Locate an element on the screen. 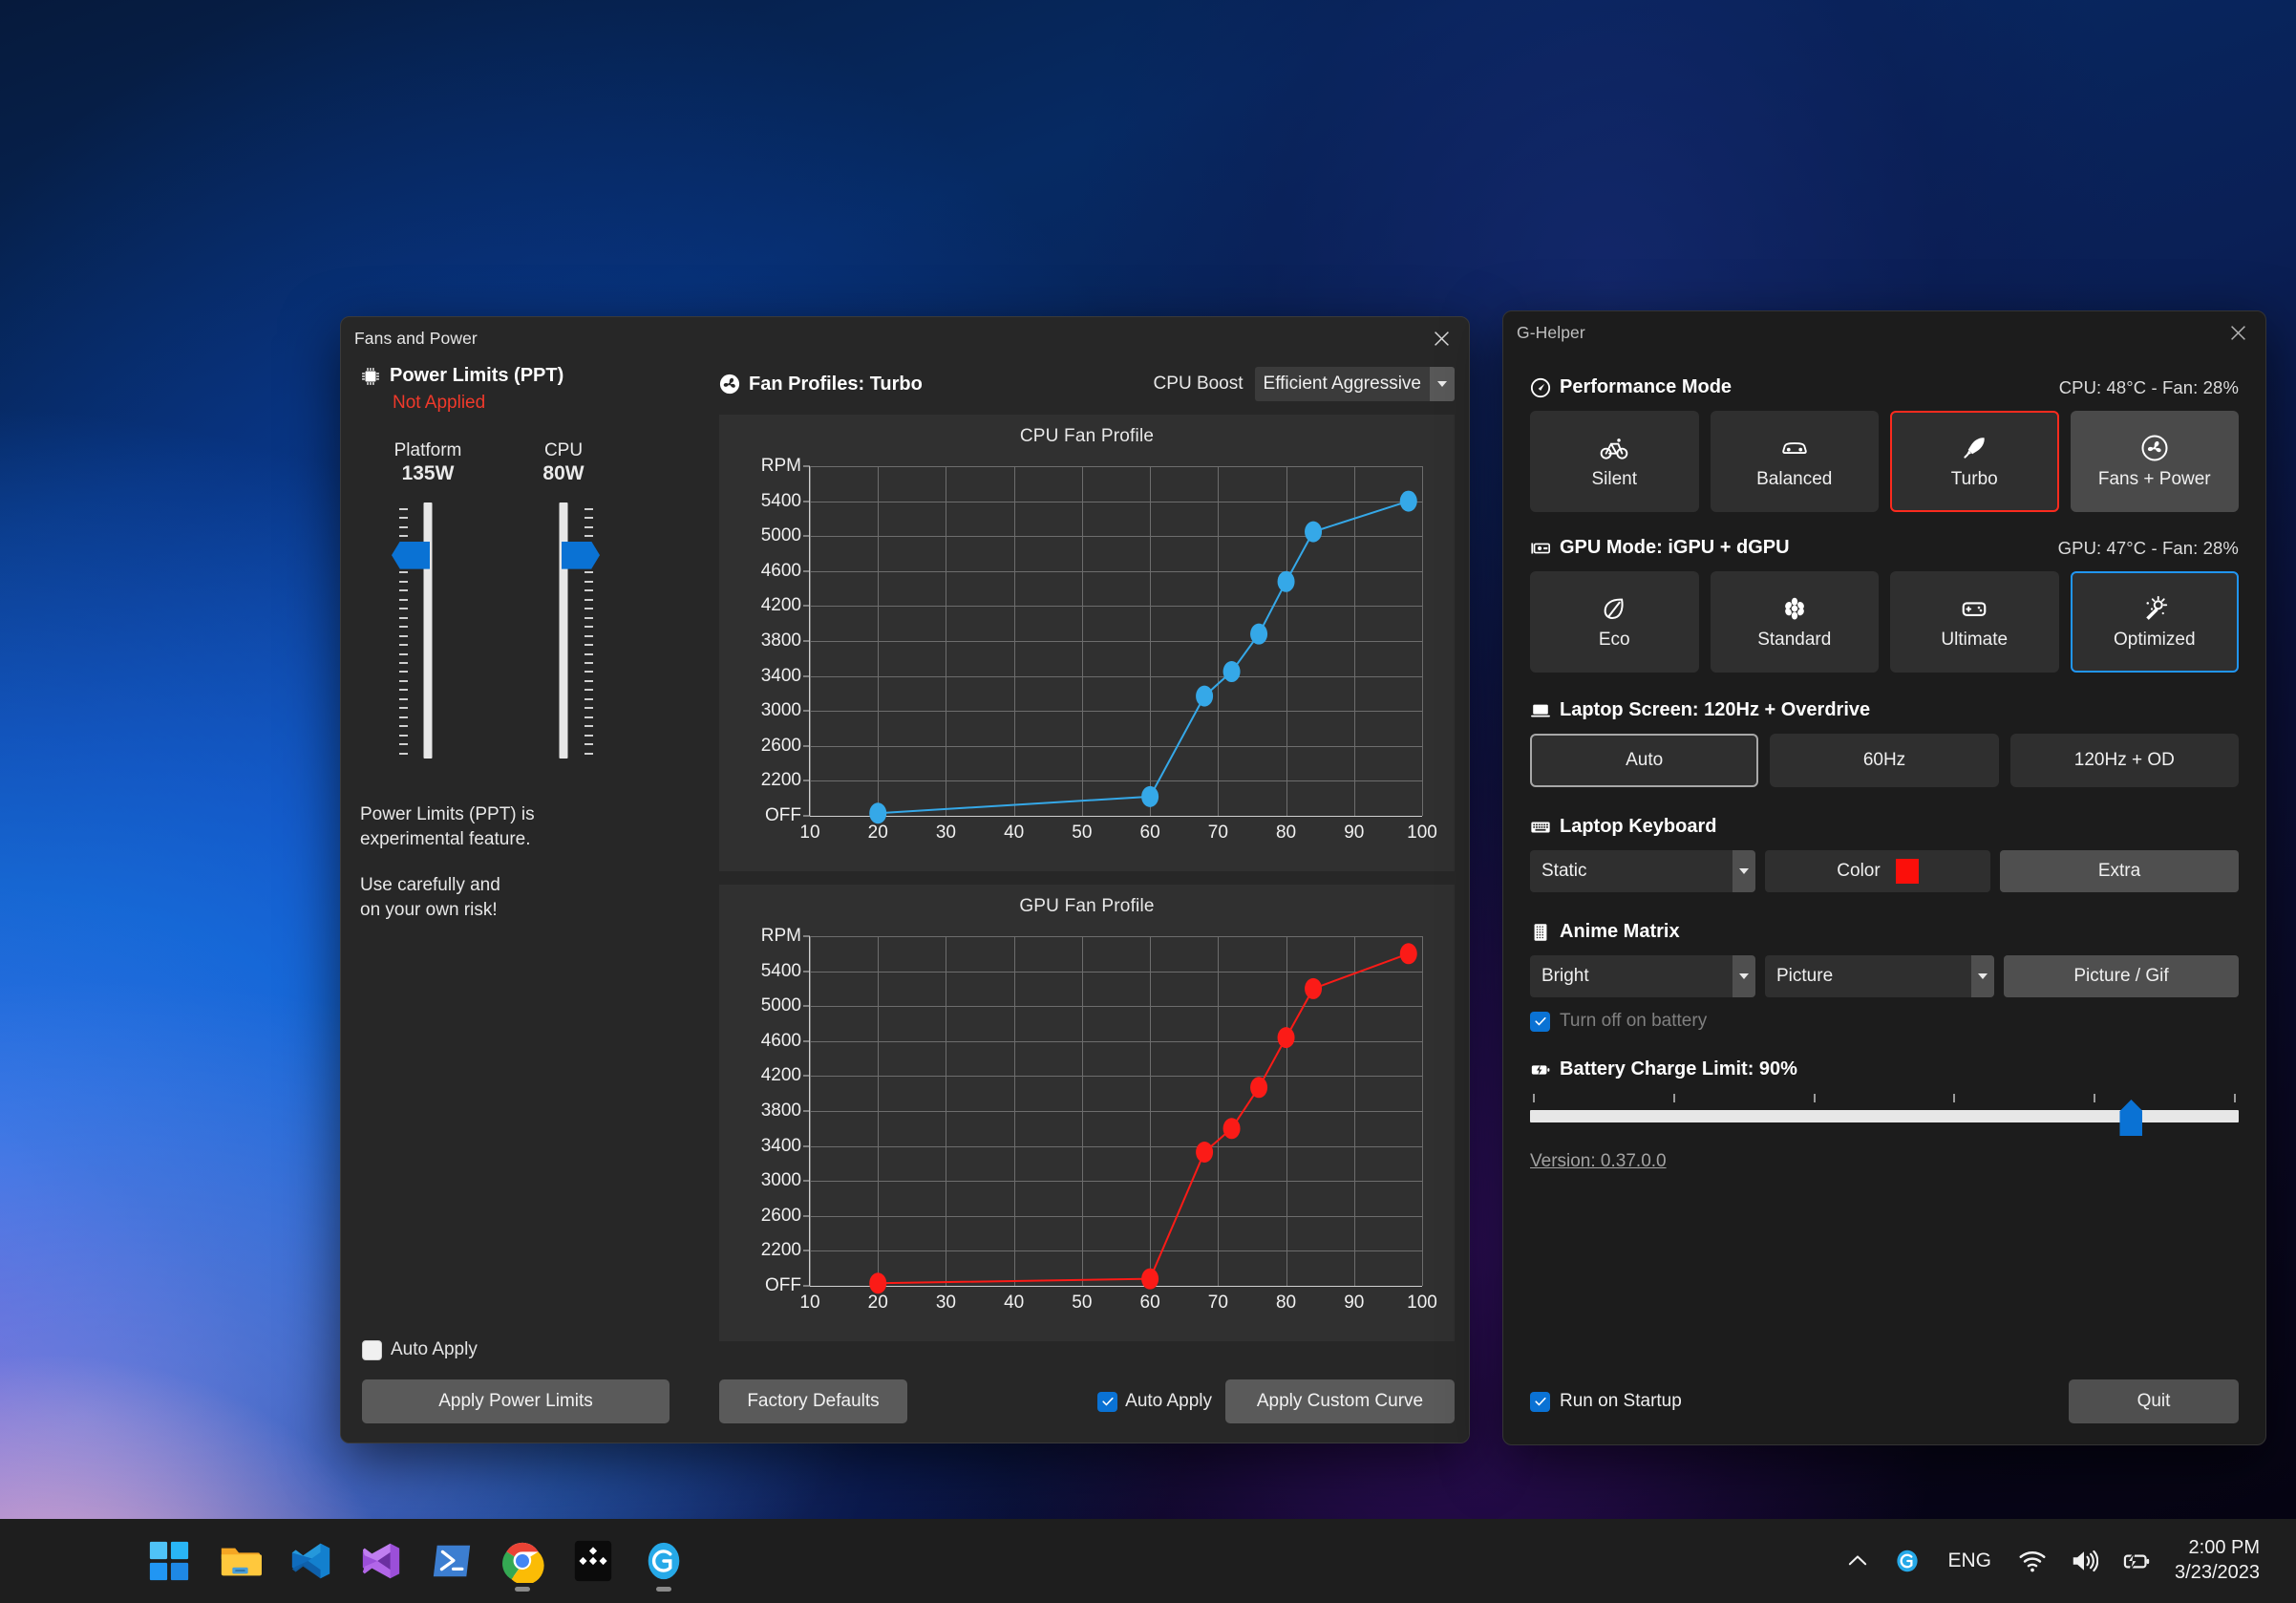 The height and width of the screenshot is (1603, 2296). run-on-startup-checkbox: Run on Startup is located at coordinates (1606, 1401).